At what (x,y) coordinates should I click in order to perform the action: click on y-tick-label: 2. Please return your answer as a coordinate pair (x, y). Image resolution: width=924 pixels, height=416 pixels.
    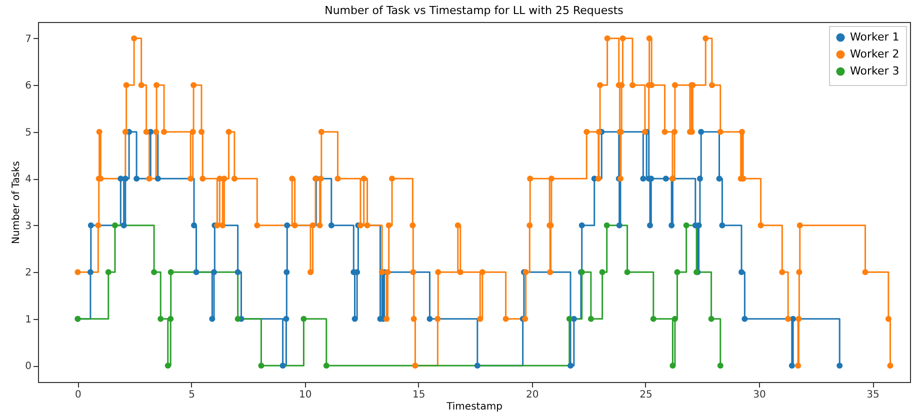
    Looking at the image, I should click on (28, 273).